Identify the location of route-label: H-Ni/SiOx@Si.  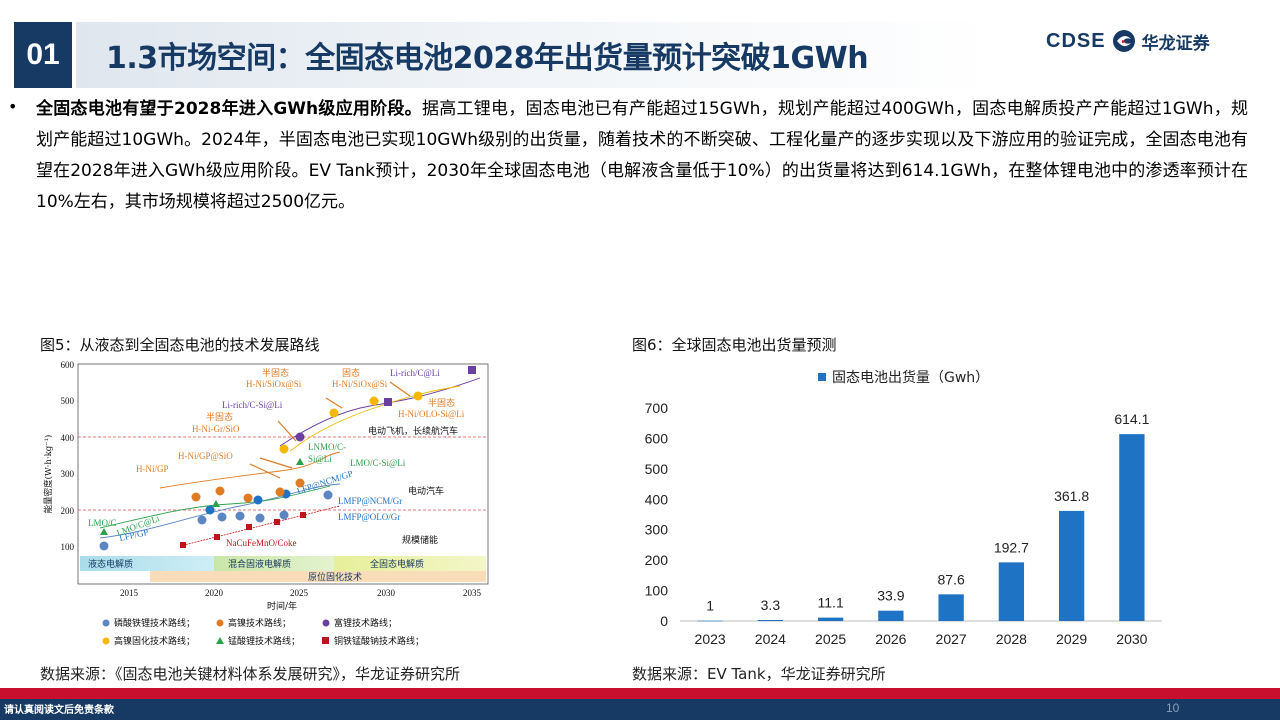
(360, 384).